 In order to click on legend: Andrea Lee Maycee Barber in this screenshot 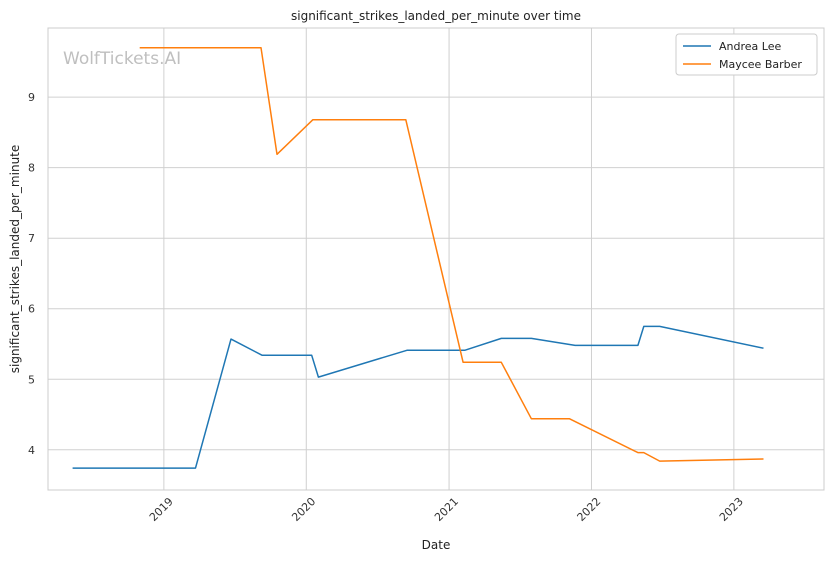, I will do `click(746, 54)`.